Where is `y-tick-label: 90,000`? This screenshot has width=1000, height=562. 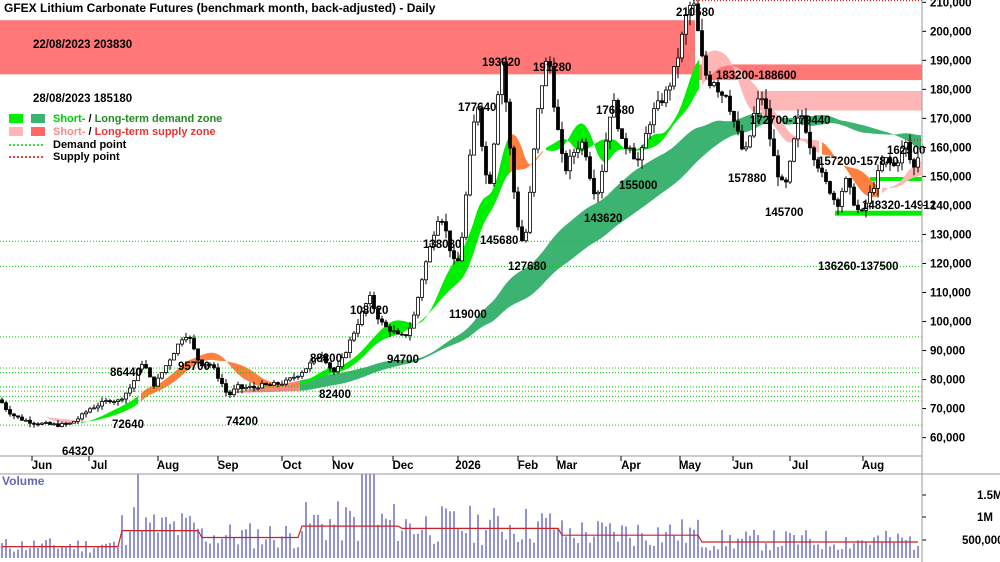 y-tick-label: 90,000 is located at coordinates (947, 352).